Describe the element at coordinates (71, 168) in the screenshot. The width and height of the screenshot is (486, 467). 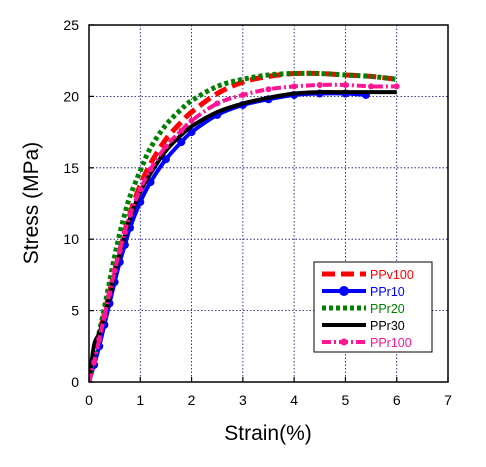
I see `y-tick-label: 15` at that location.